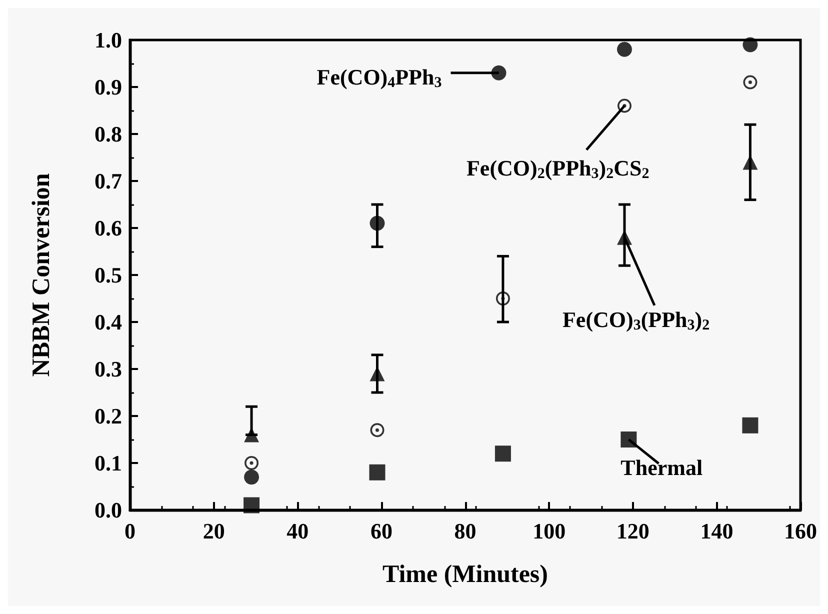  Describe the element at coordinates (661, 467) in the screenshot. I see `annotation: Thermal` at that location.